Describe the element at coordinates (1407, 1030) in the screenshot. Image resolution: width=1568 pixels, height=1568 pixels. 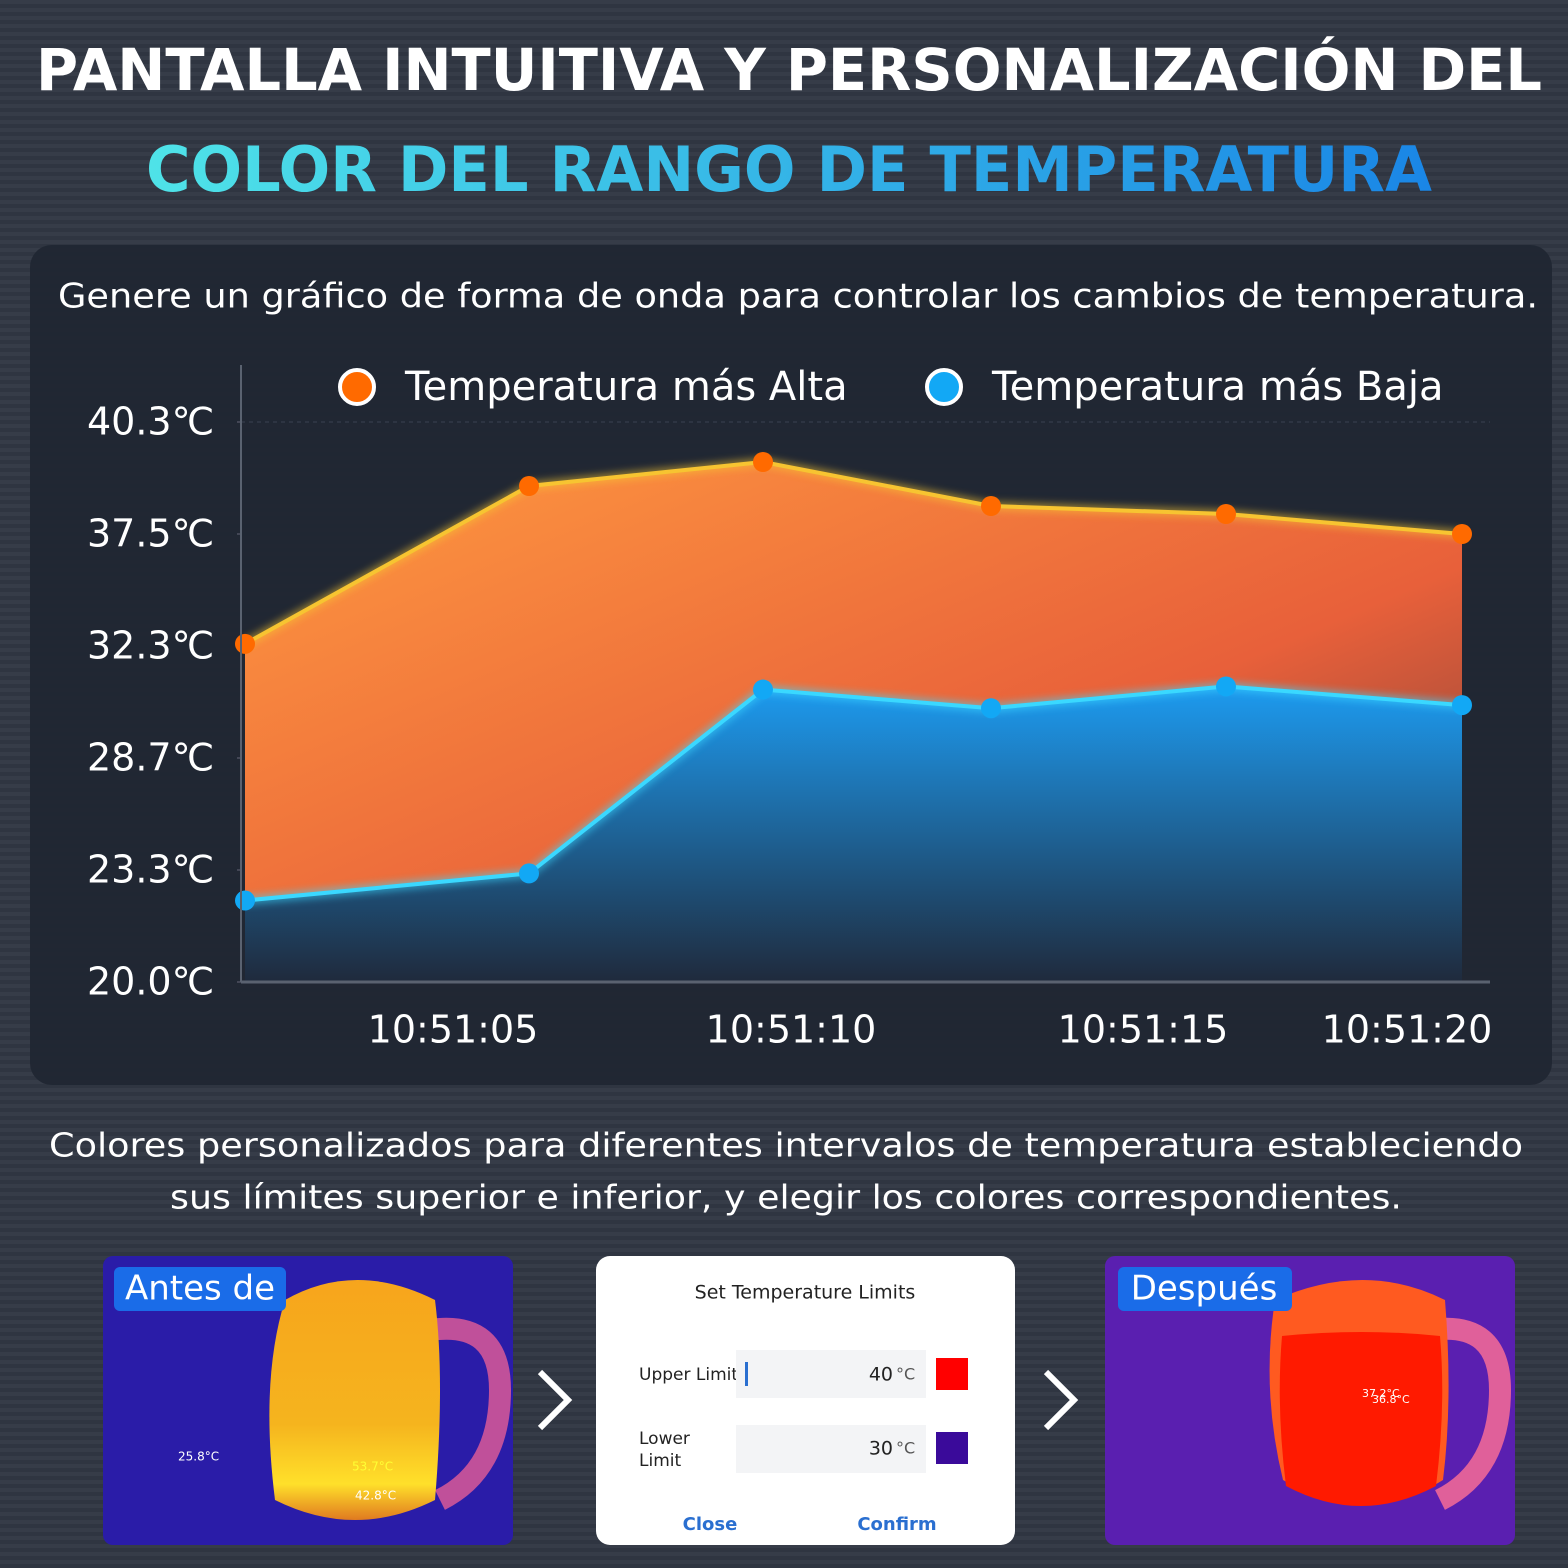
I see `x-tick-label: 10:51:20` at that location.